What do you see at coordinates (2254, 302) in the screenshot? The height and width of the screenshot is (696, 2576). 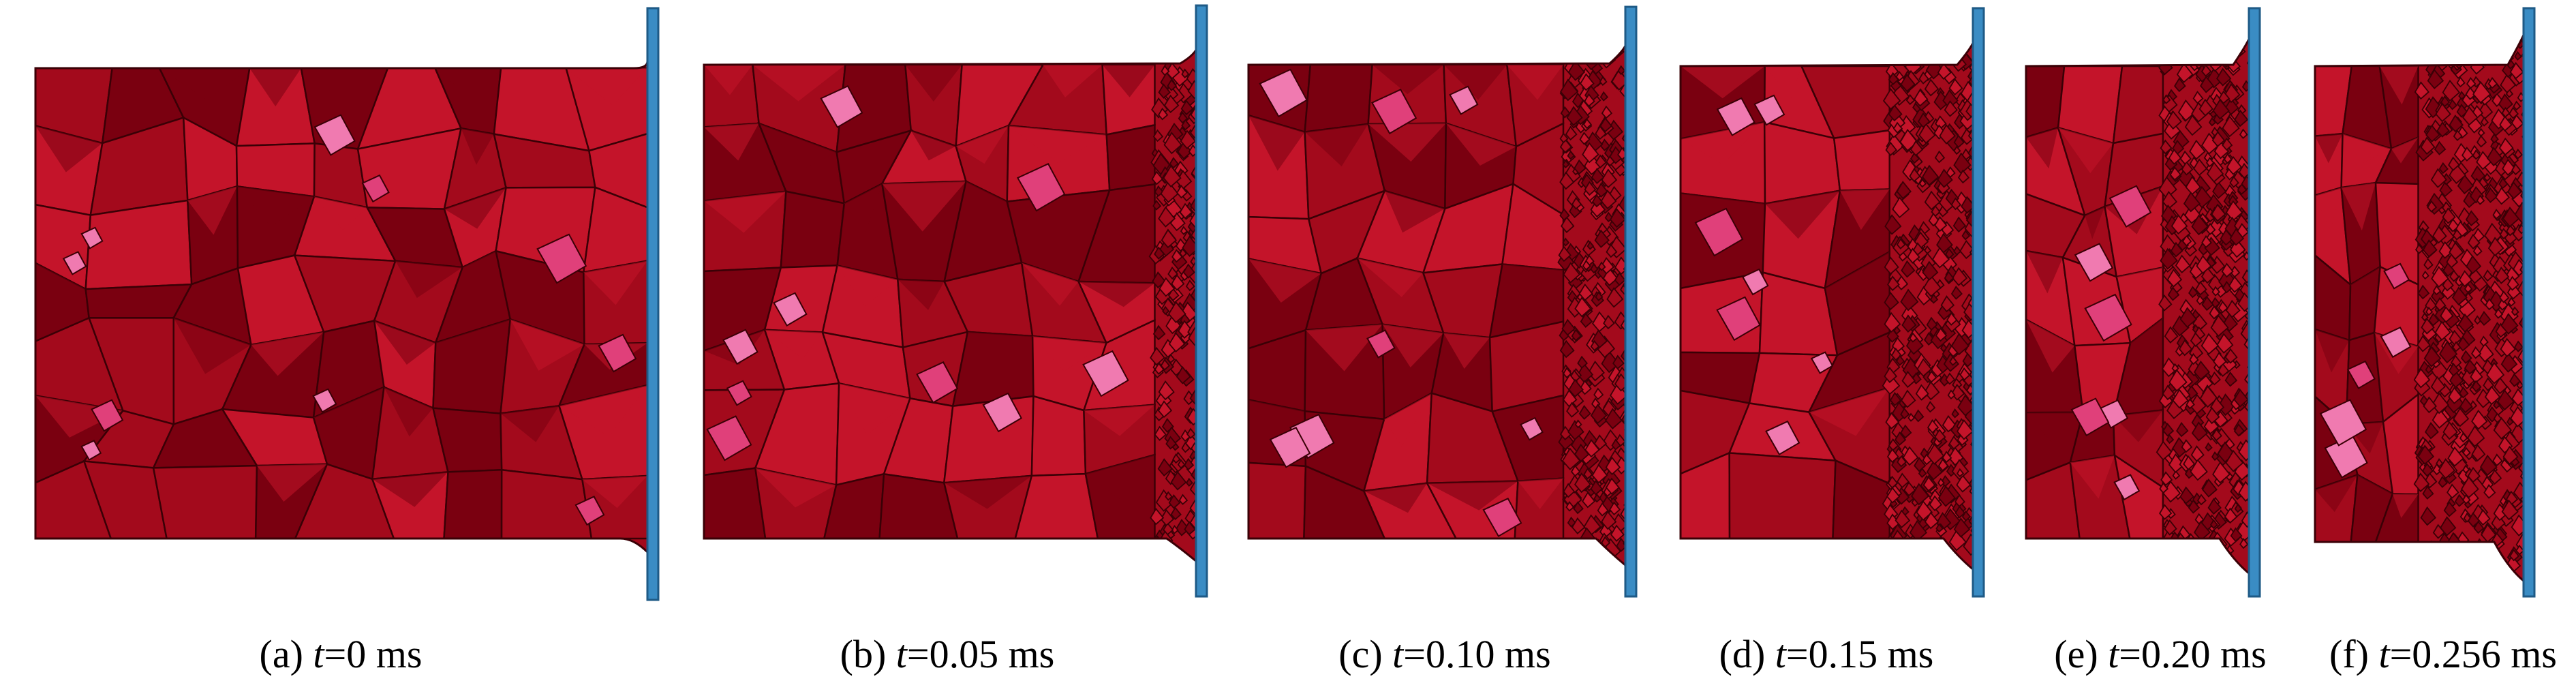 I see `plate-e` at bounding box center [2254, 302].